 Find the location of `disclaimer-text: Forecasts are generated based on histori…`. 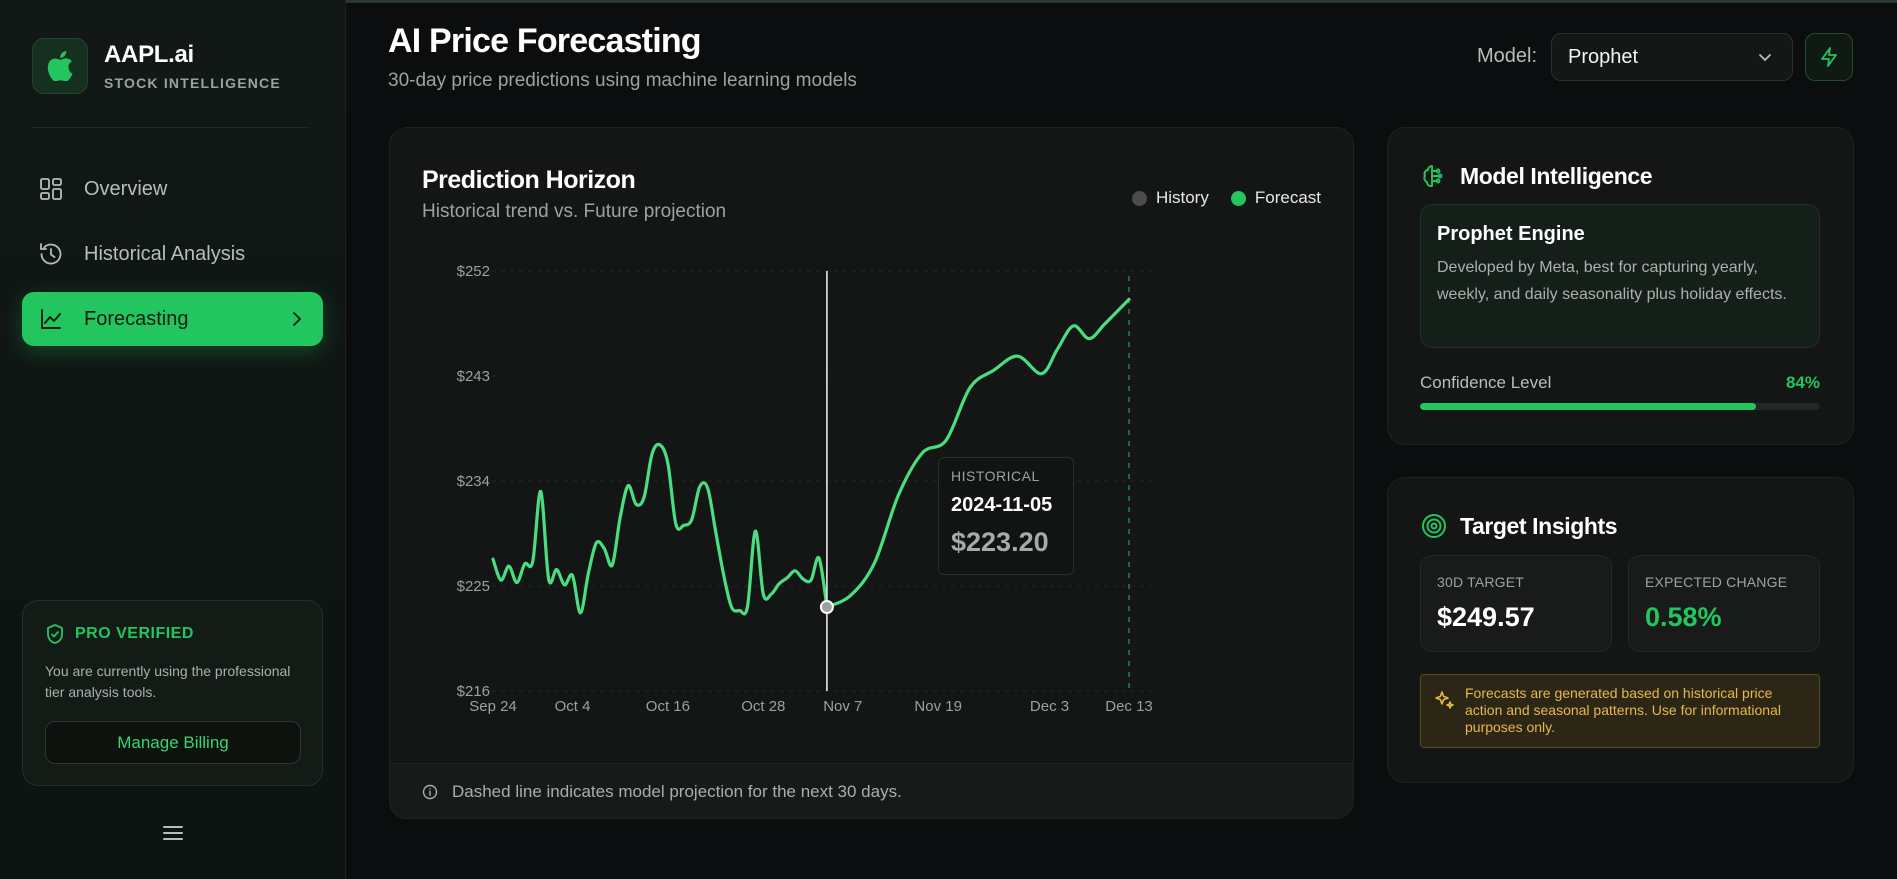

disclaimer-text: Forecasts are generated based on histori… is located at coordinates (1623, 710).